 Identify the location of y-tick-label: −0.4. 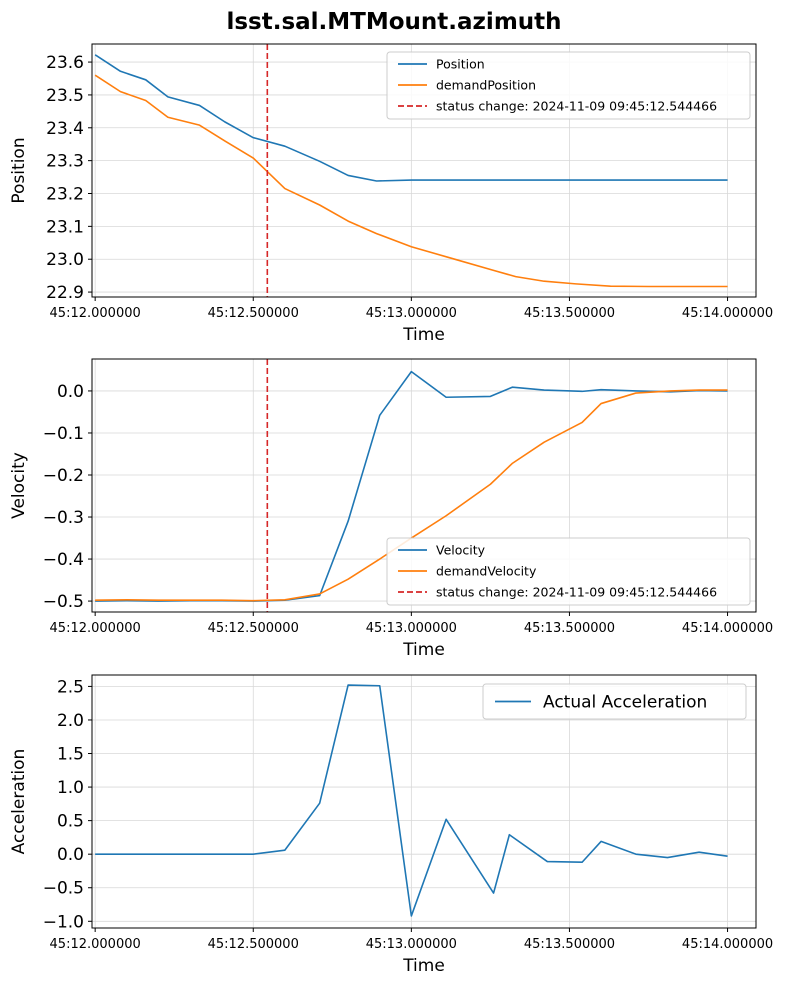
(63, 560).